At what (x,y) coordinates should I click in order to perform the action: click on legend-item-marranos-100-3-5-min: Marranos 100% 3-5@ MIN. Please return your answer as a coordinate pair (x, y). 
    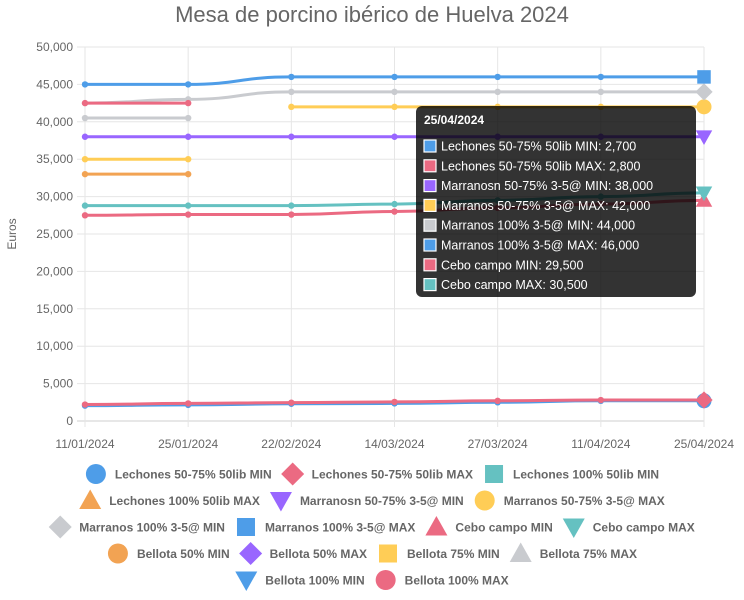
    Looking at the image, I should click on (136, 527).